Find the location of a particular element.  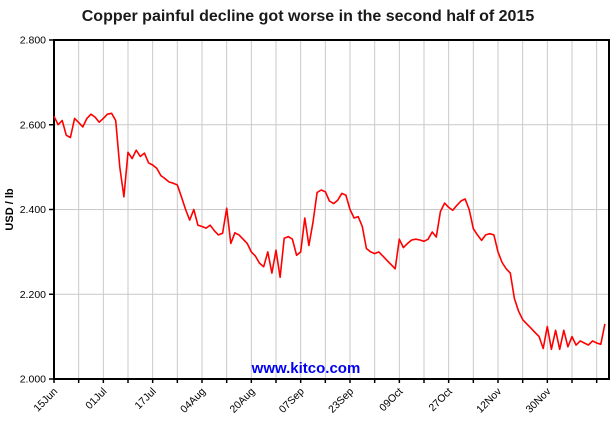

x-tick-label: 23Sep is located at coordinates (341, 401).